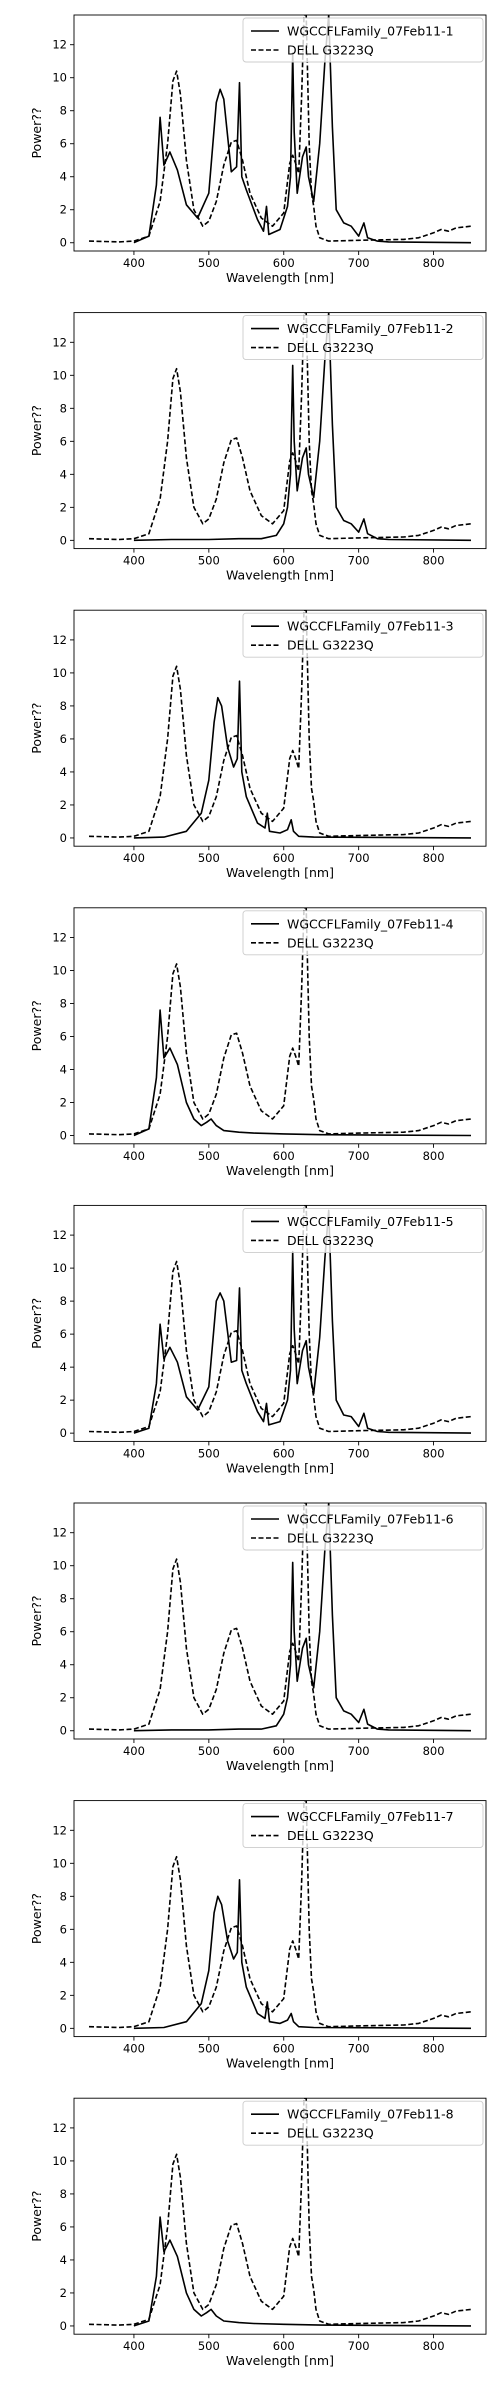 Image resolution: width=500 pixels, height=2400 pixels. What do you see at coordinates (363, 635) in the screenshot?
I see `legend: WGCCFLFamily_07Feb11-3 DELL G3223Q` at bounding box center [363, 635].